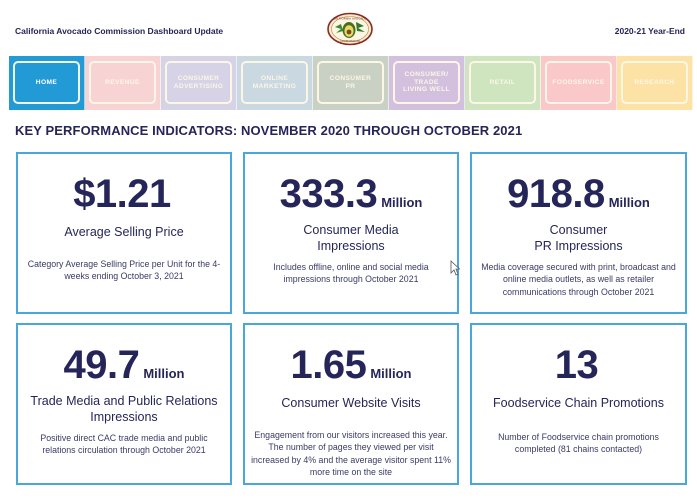  Describe the element at coordinates (455, 268) in the screenshot. I see `mouse-pointer-icon` at that location.